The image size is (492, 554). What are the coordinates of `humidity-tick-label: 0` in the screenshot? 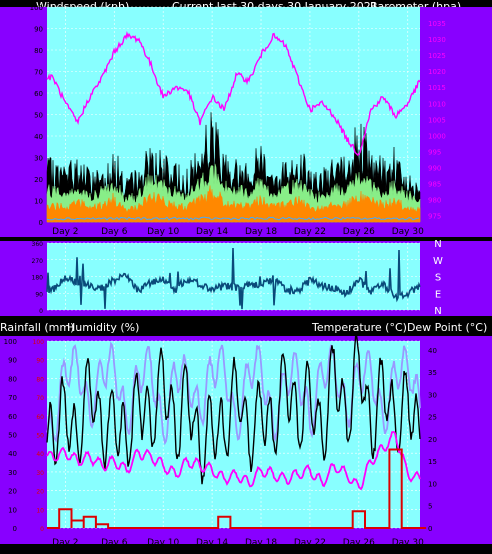 It's located at (15, 529).